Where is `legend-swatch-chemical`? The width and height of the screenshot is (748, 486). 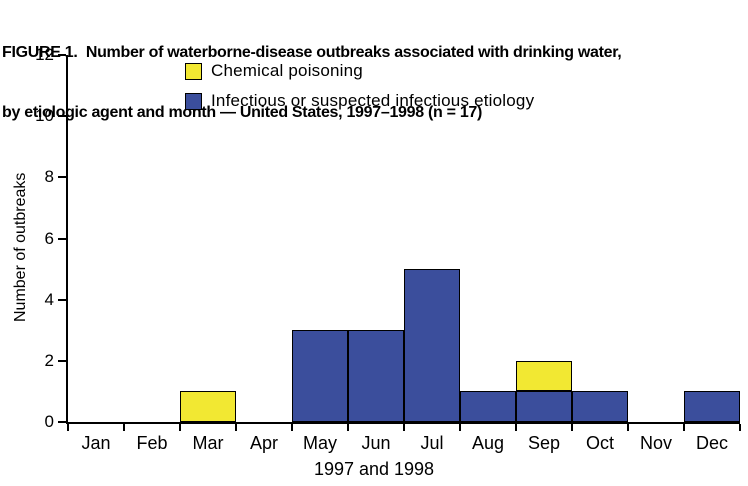
legend-swatch-chemical is located at coordinates (193, 71).